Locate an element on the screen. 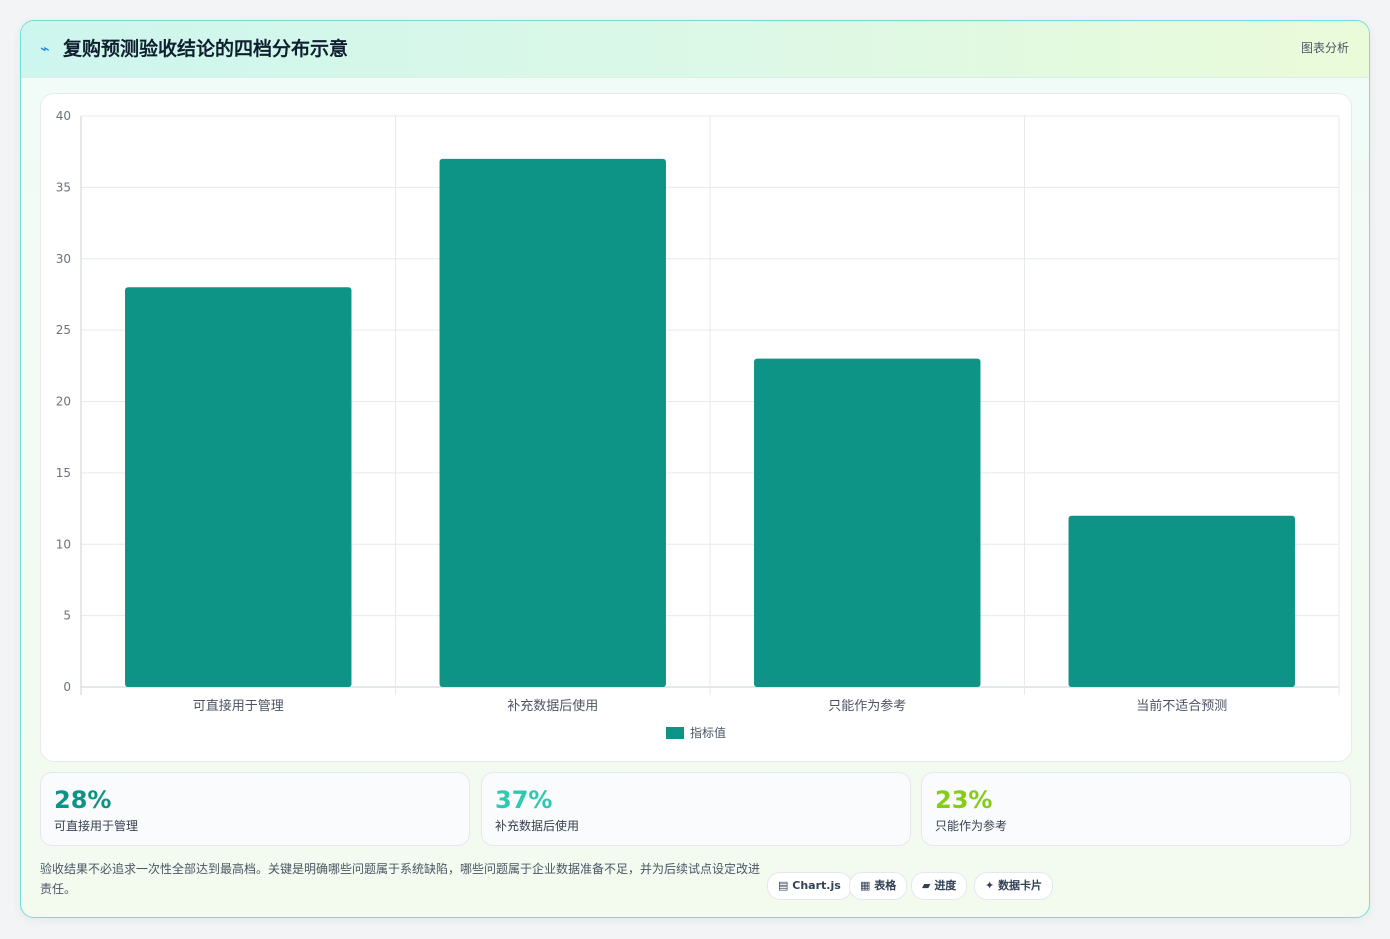  x-tick-label: 当前不适合预测 is located at coordinates (1181, 706).